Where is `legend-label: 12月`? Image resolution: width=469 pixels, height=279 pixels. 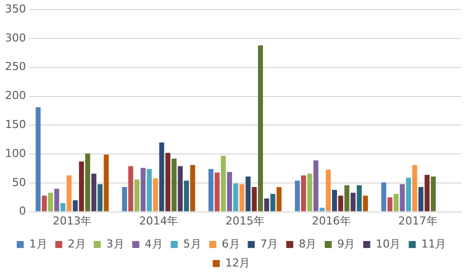 legend-label: 12月 is located at coordinates (237, 263).